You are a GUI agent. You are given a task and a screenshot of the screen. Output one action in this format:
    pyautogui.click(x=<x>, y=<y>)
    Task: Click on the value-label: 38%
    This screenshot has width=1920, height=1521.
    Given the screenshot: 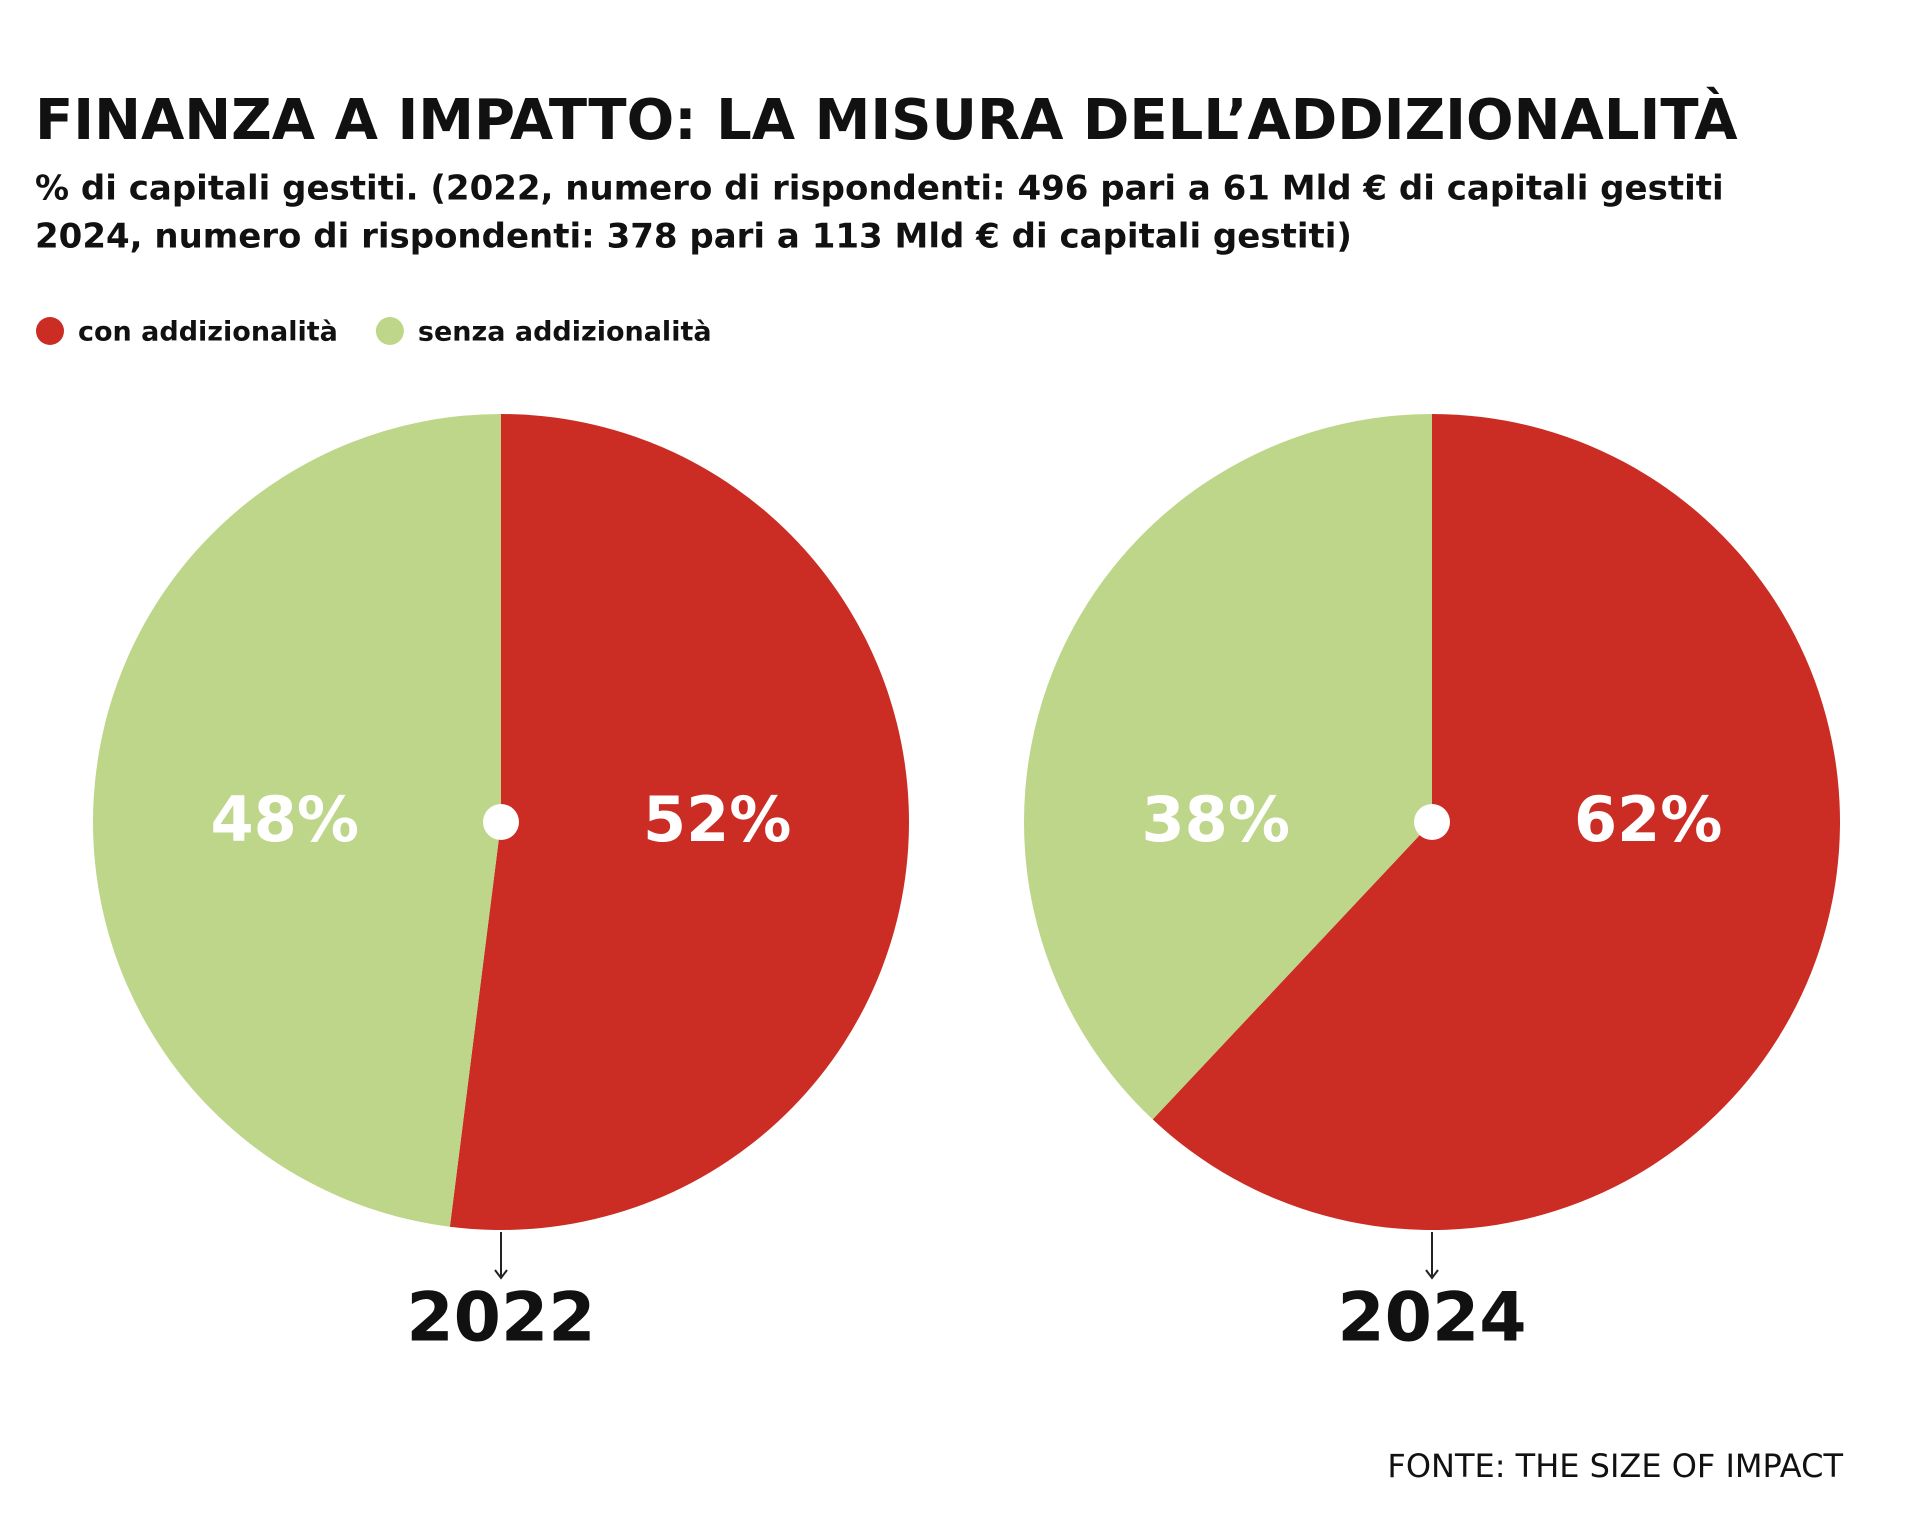 What is the action you would take?
    pyautogui.click(x=1216, y=819)
    